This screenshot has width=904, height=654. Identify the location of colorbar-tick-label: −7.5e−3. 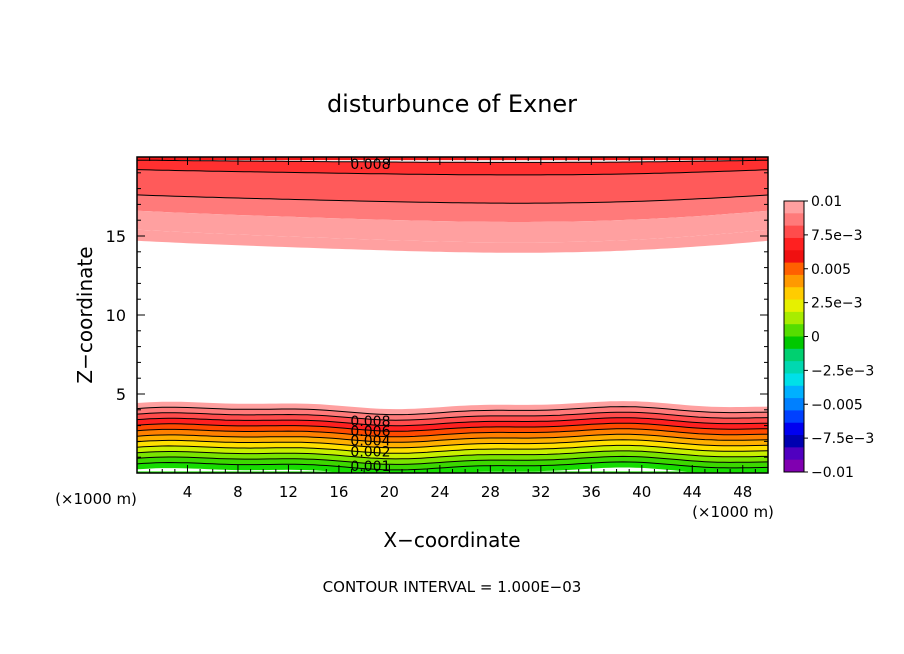
(842, 439).